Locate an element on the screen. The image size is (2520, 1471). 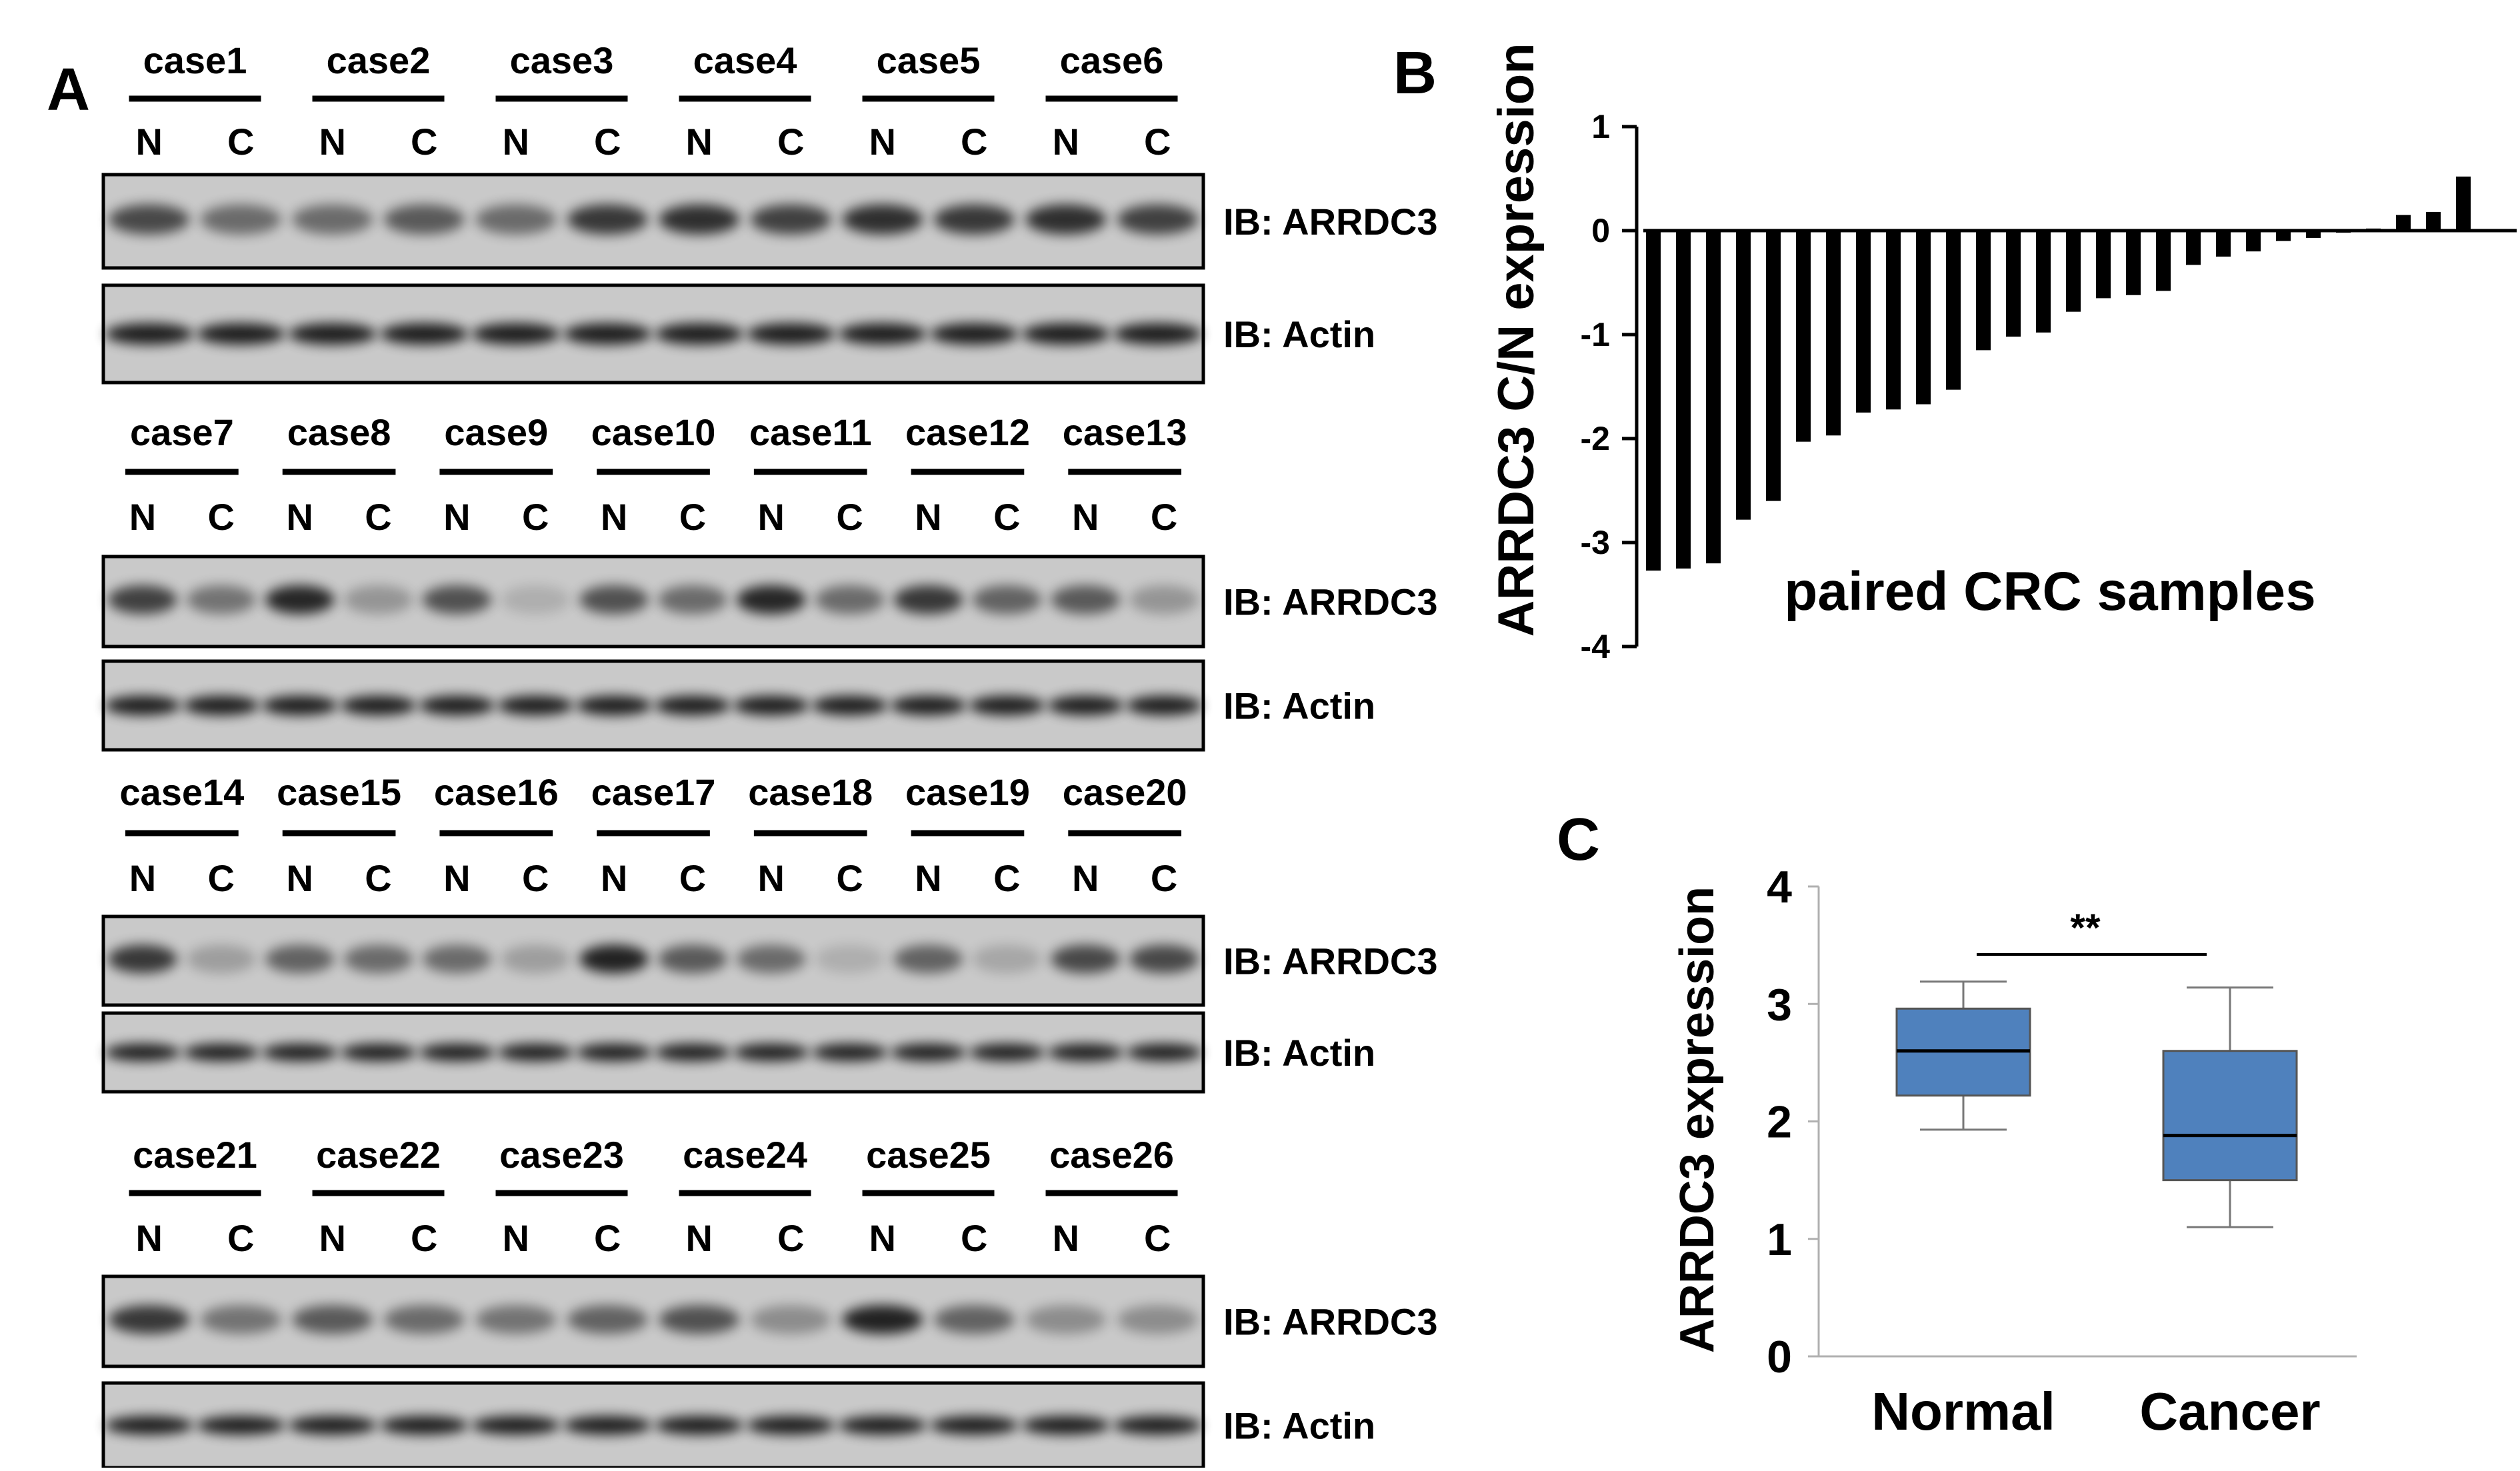
case-label: case21 is located at coordinates (195, 1155).